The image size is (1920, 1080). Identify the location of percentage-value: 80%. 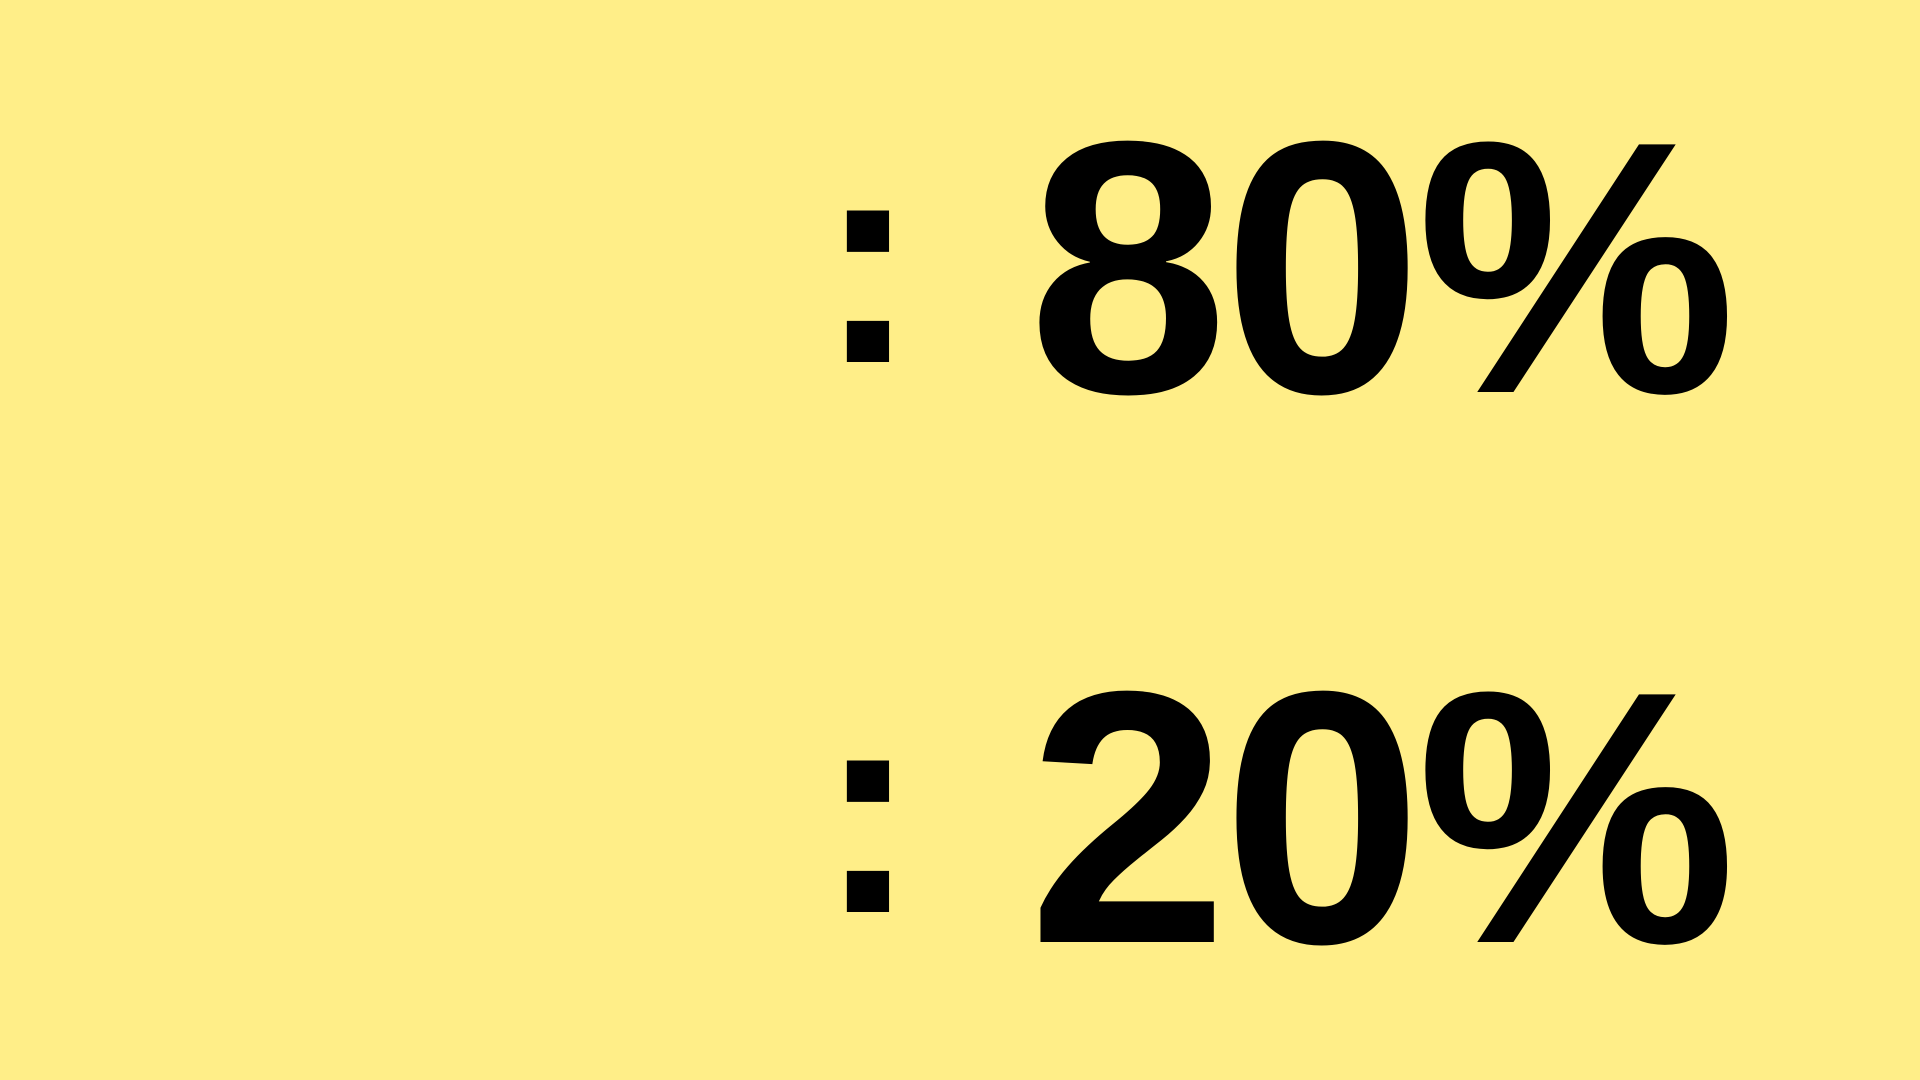
(1382, 268).